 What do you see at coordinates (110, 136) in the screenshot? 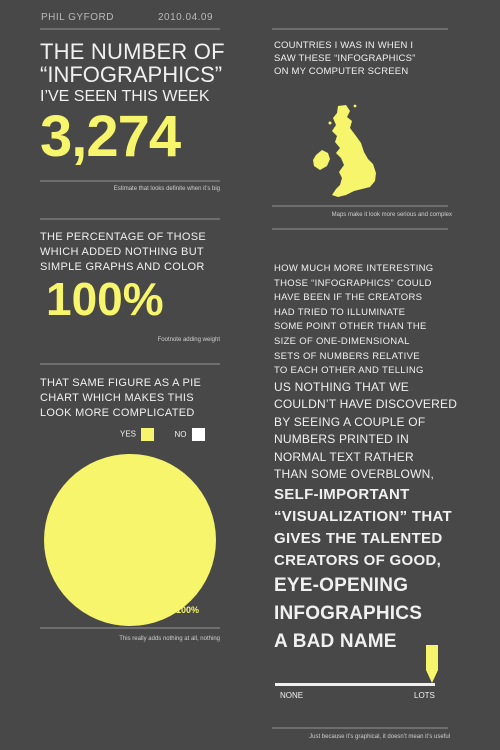
I see `big-number-count: 3,274` at bounding box center [110, 136].